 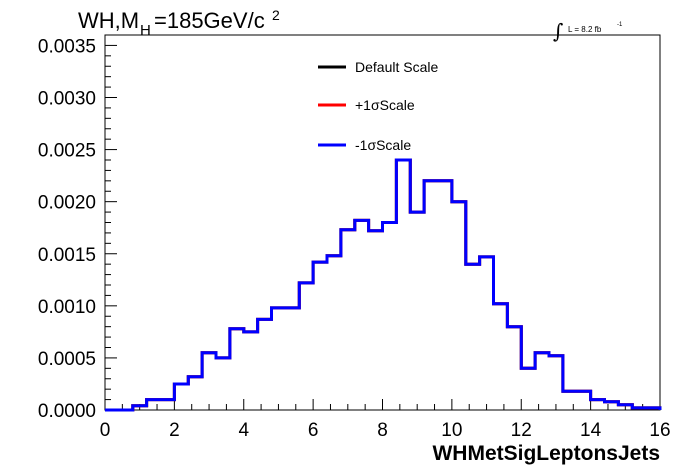 What do you see at coordinates (546, 453) in the screenshot?
I see `x-axis-label: WHMetSigLeptonsJets` at bounding box center [546, 453].